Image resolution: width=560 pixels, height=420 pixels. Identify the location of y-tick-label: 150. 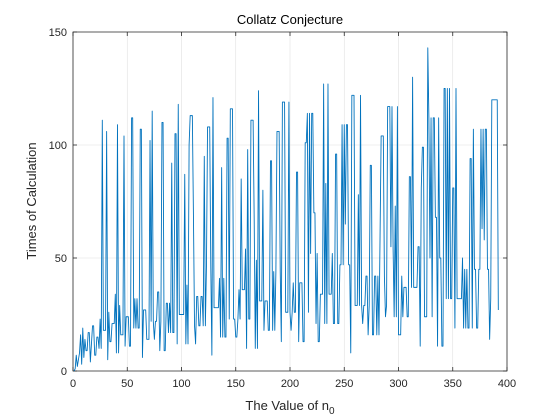
(58, 33).